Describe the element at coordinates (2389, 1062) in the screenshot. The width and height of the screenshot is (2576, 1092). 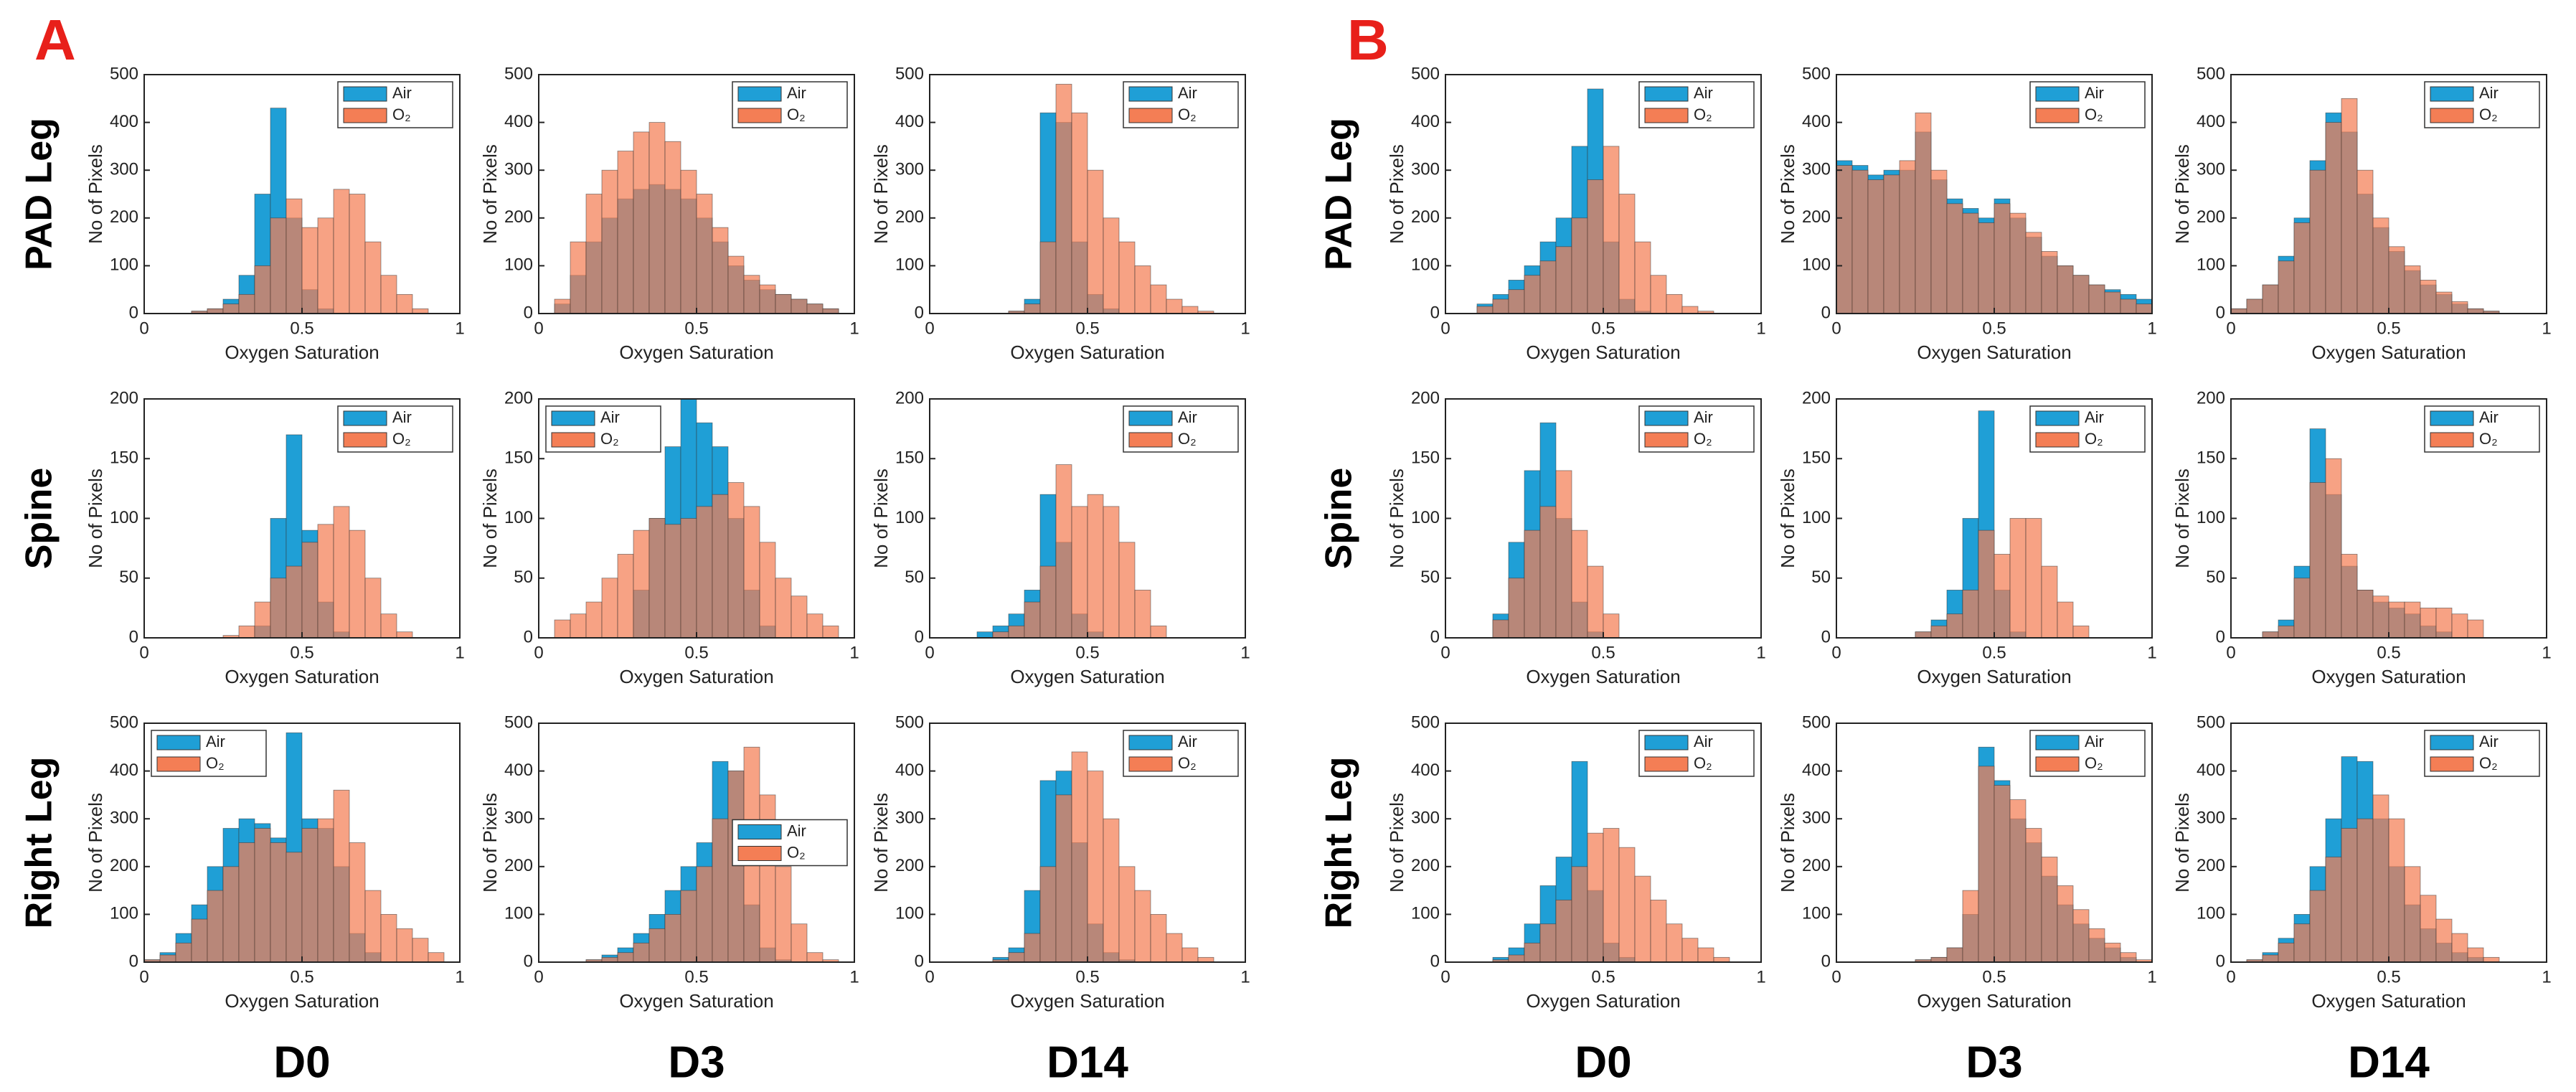
I see `column-label: D14` at that location.